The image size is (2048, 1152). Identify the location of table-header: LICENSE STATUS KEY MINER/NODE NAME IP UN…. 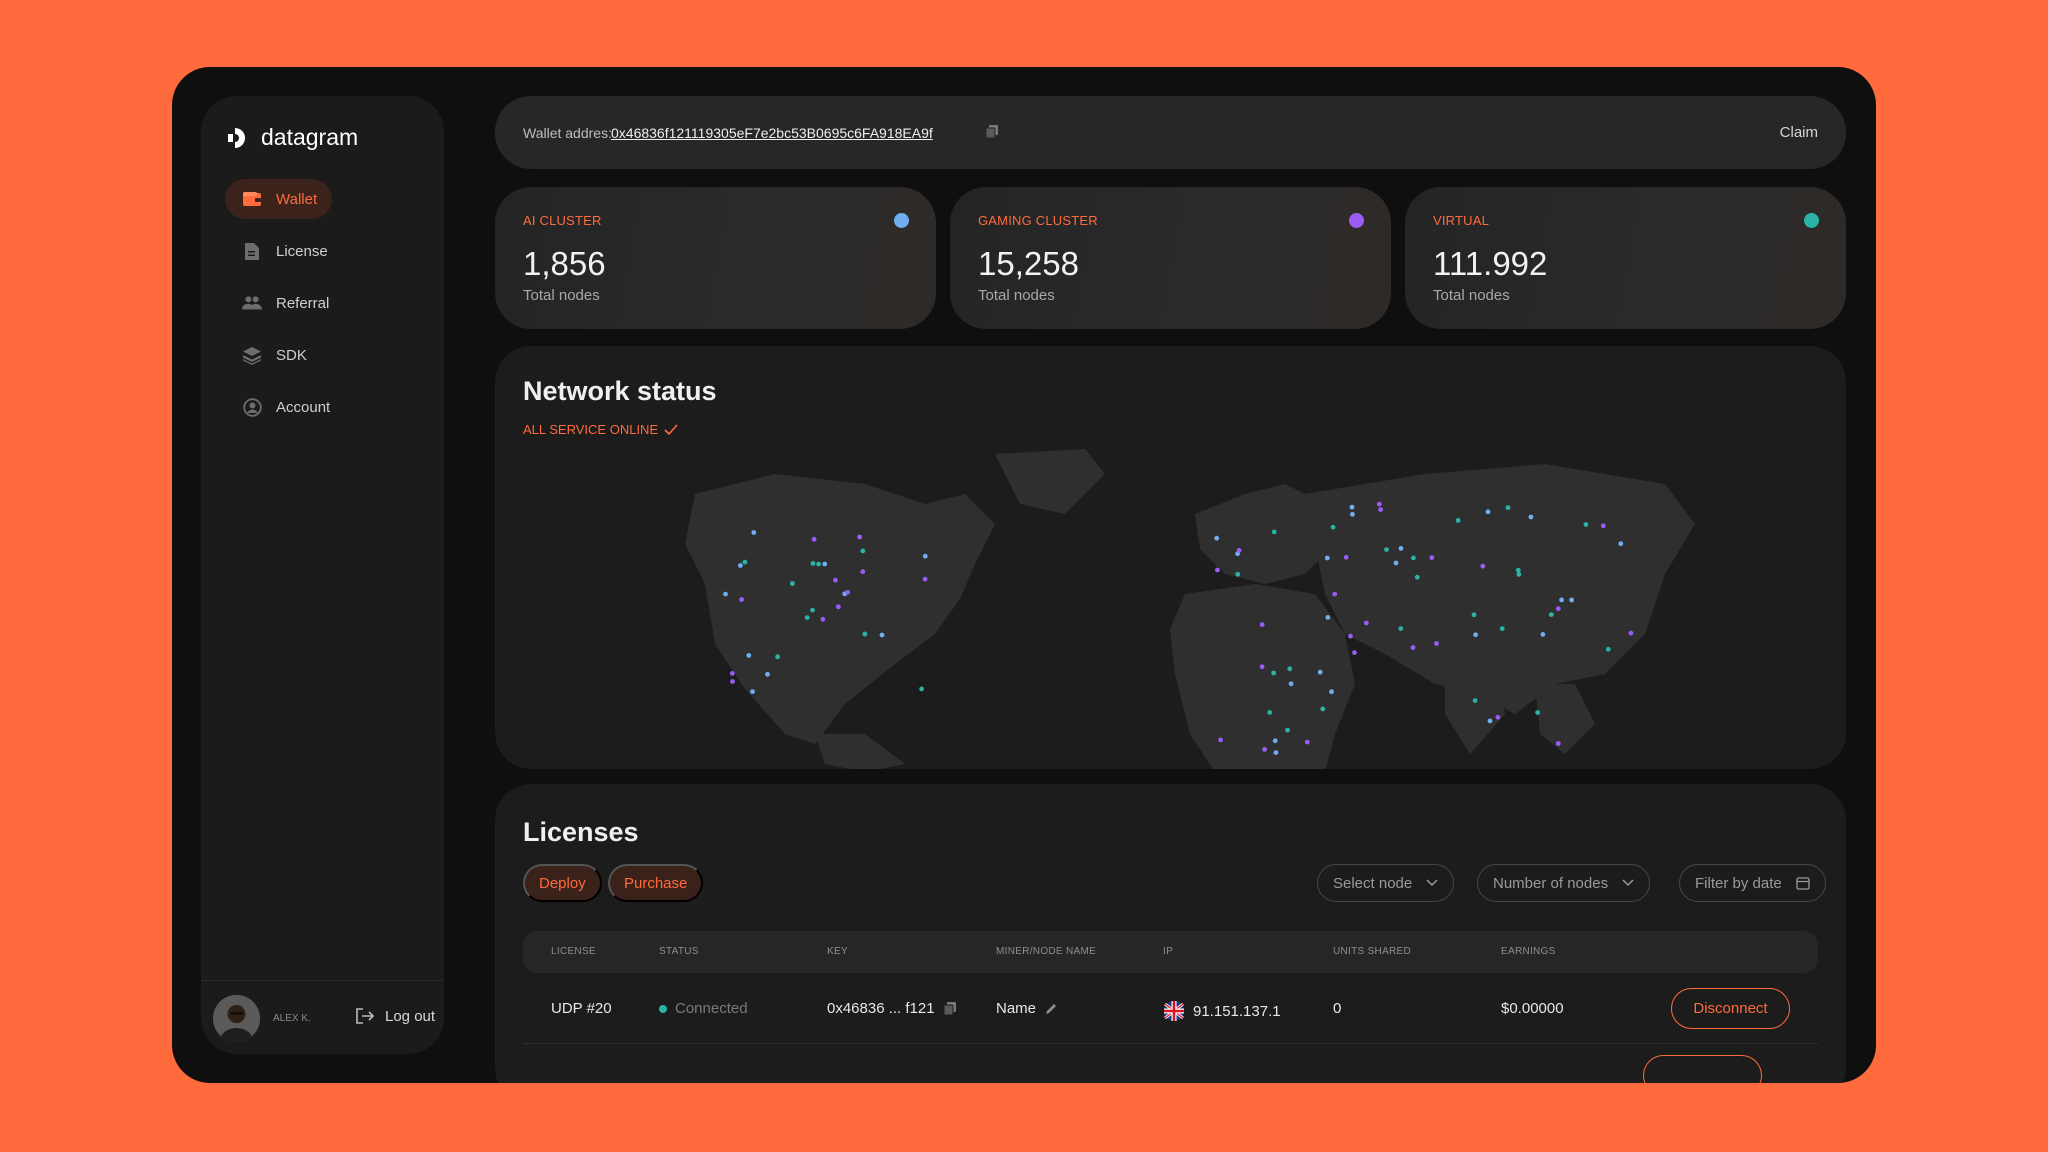
(1170, 952).